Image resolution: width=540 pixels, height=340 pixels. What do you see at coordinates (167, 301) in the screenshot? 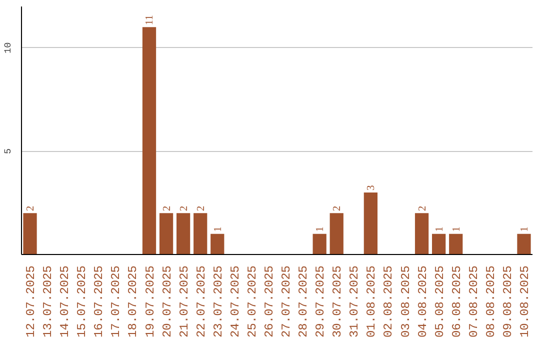
I see `x-tick-label: 20.07.2025` at bounding box center [167, 301].